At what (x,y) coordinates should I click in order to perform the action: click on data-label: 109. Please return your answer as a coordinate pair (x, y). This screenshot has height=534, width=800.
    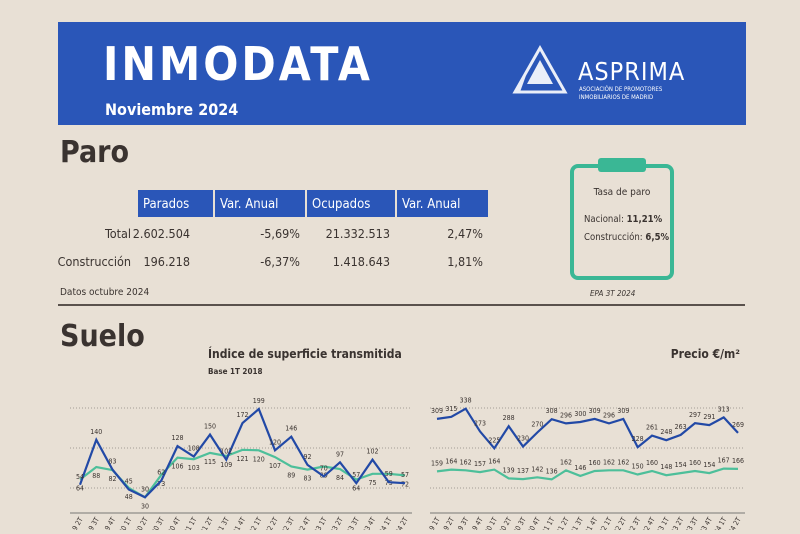
    Looking at the image, I should click on (226, 465).